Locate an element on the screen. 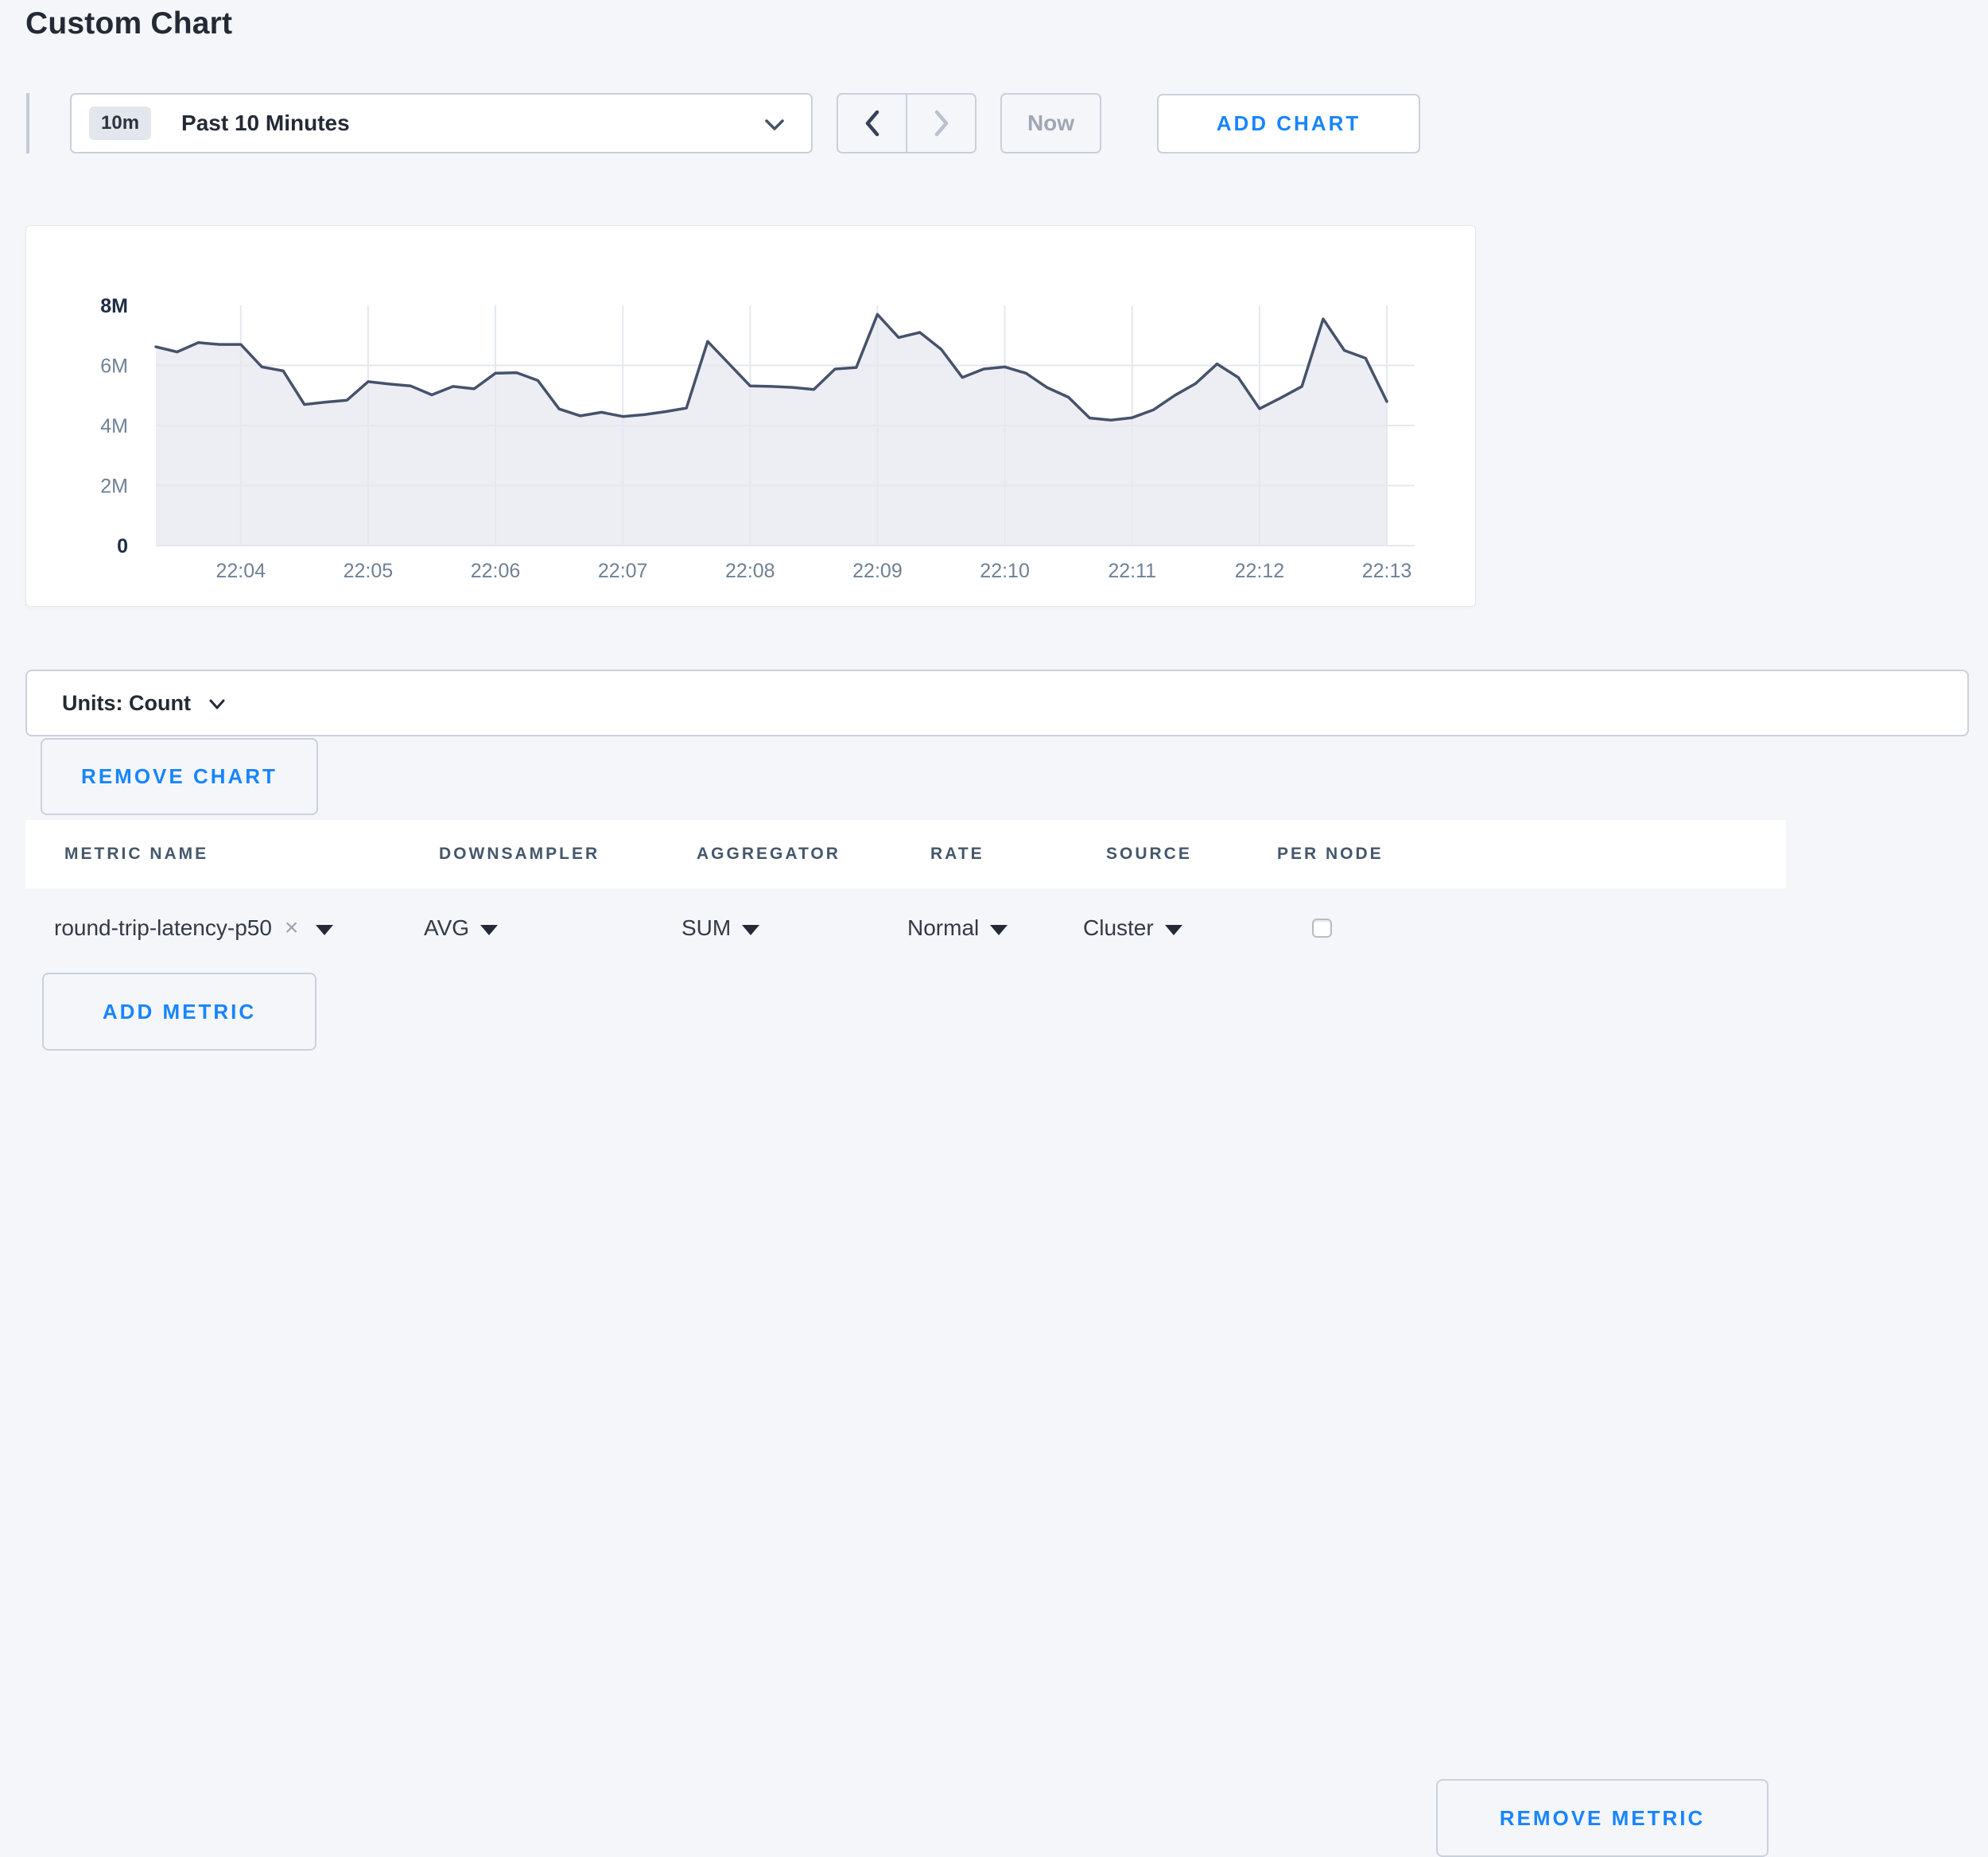 The height and width of the screenshot is (1857, 1988). svg-text: 22:11 is located at coordinates (1132, 571).